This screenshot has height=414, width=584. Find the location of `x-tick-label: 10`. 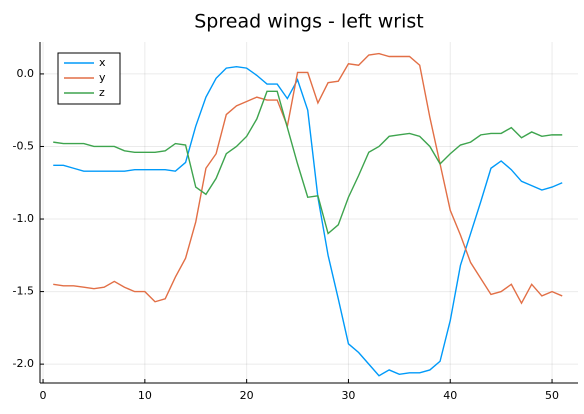

x-tick-label: 10 is located at coordinates (145, 395).